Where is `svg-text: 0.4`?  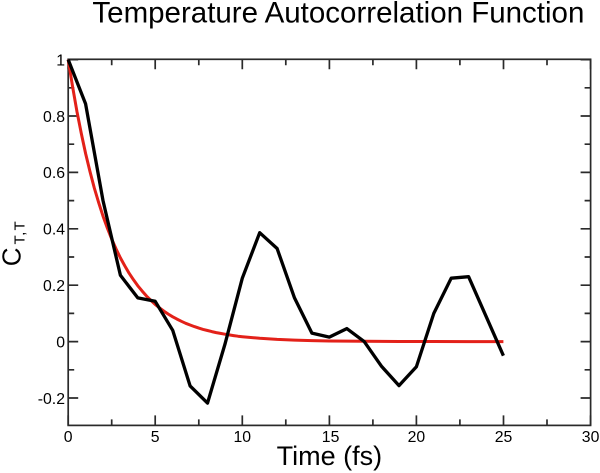 svg-text: 0.4 is located at coordinates (54, 230).